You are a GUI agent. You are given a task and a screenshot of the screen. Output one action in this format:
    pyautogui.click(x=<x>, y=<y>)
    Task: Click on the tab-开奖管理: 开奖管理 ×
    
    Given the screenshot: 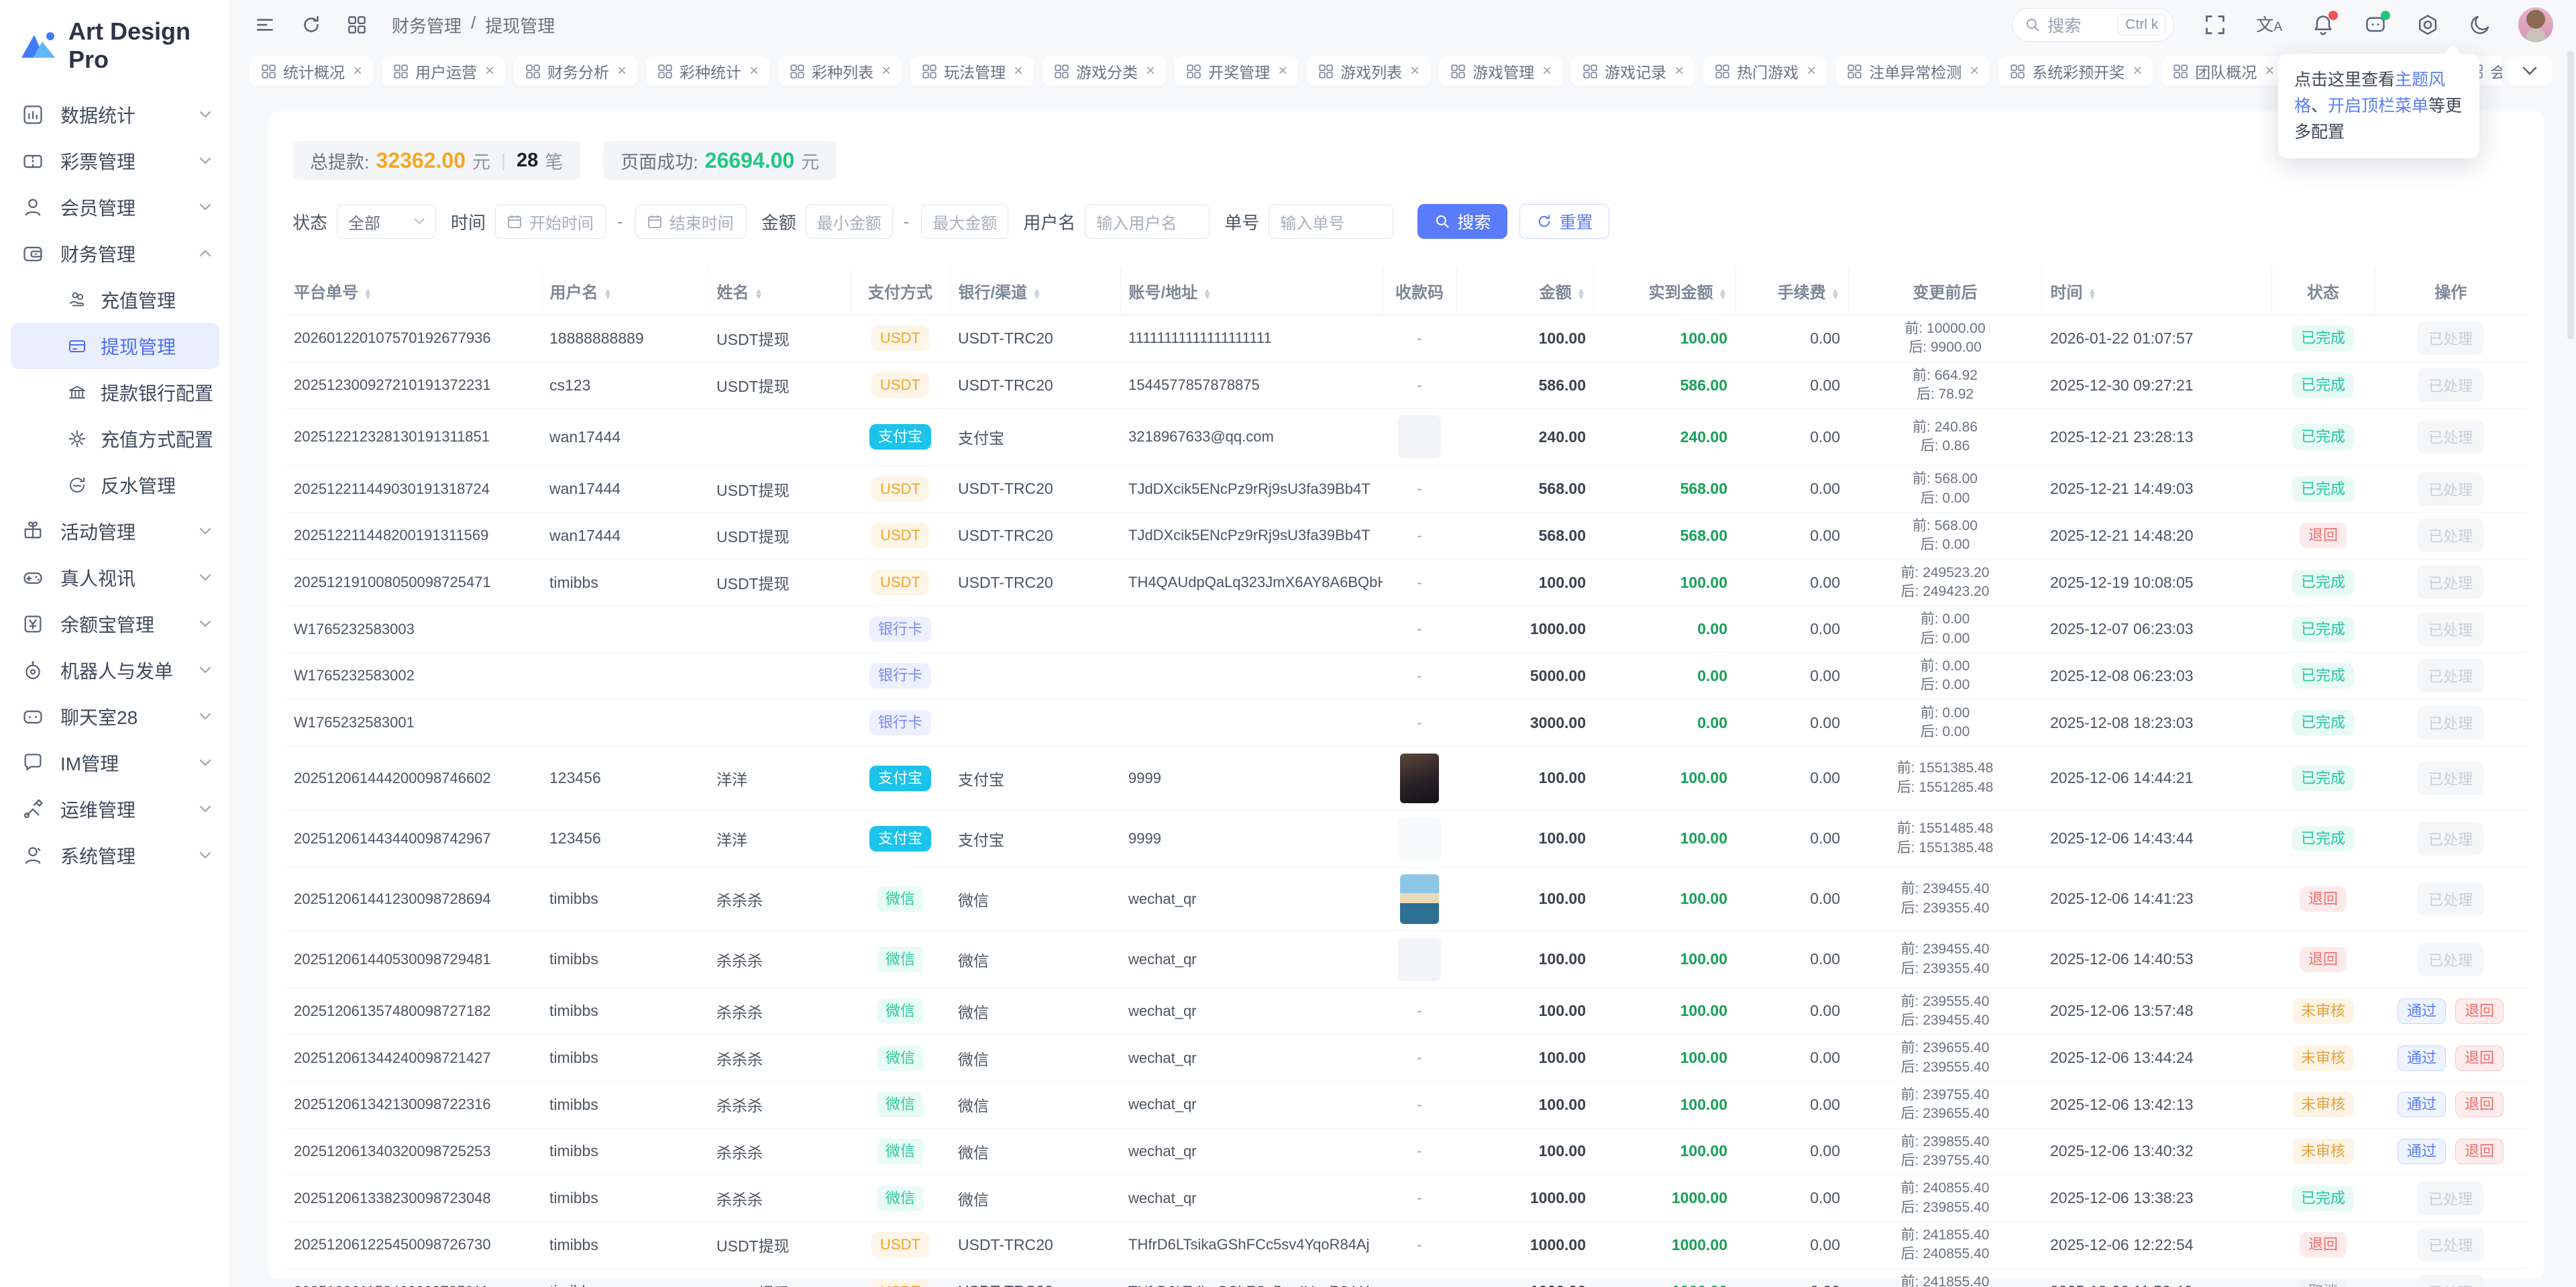 What is the action you would take?
    pyautogui.click(x=1237, y=71)
    